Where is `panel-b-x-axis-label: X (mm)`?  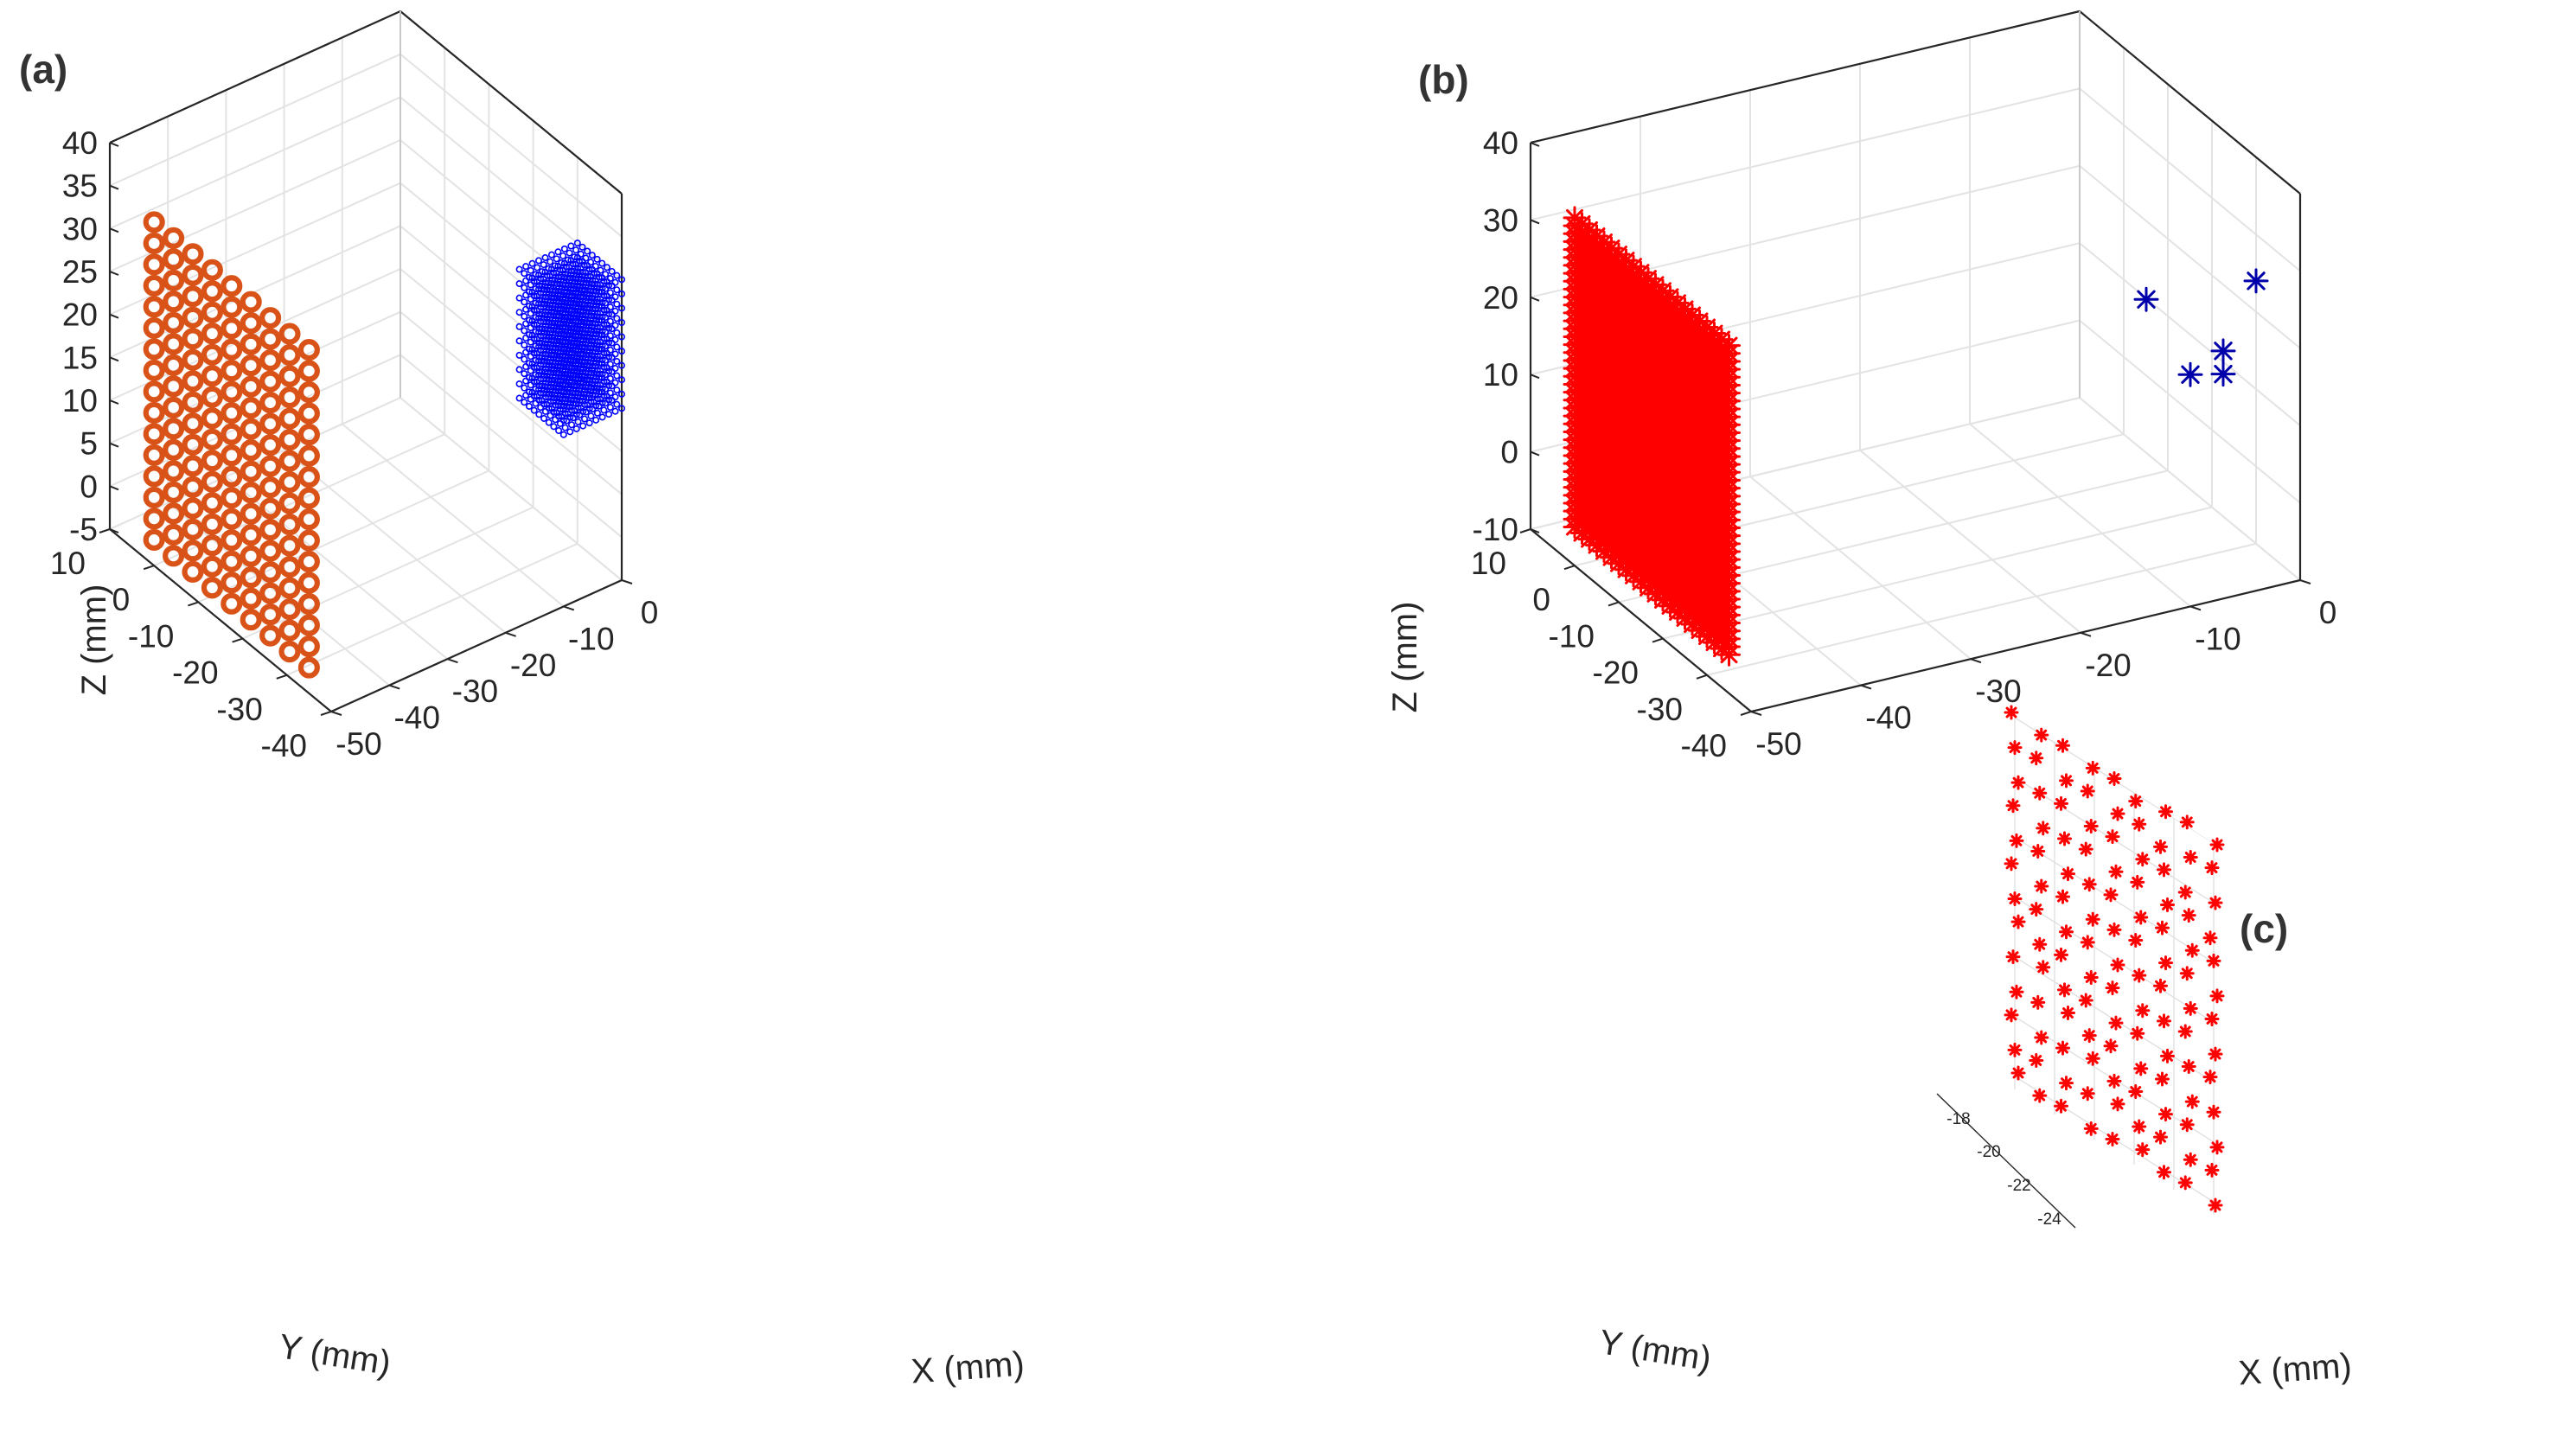
panel-b-x-axis-label: X (mm) is located at coordinates (2295, 1370).